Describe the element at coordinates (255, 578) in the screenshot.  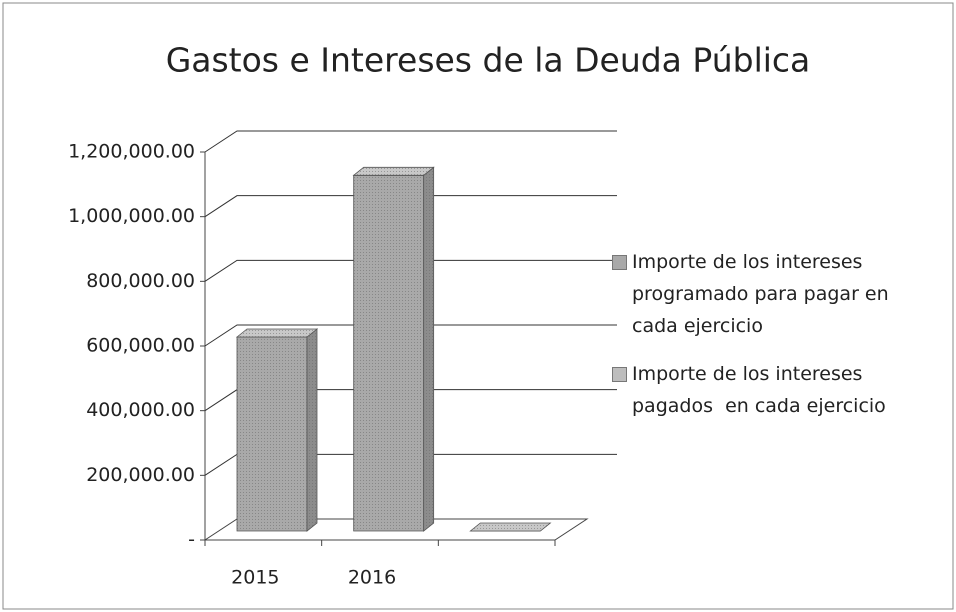
I see `x-tick-label: 2015` at that location.